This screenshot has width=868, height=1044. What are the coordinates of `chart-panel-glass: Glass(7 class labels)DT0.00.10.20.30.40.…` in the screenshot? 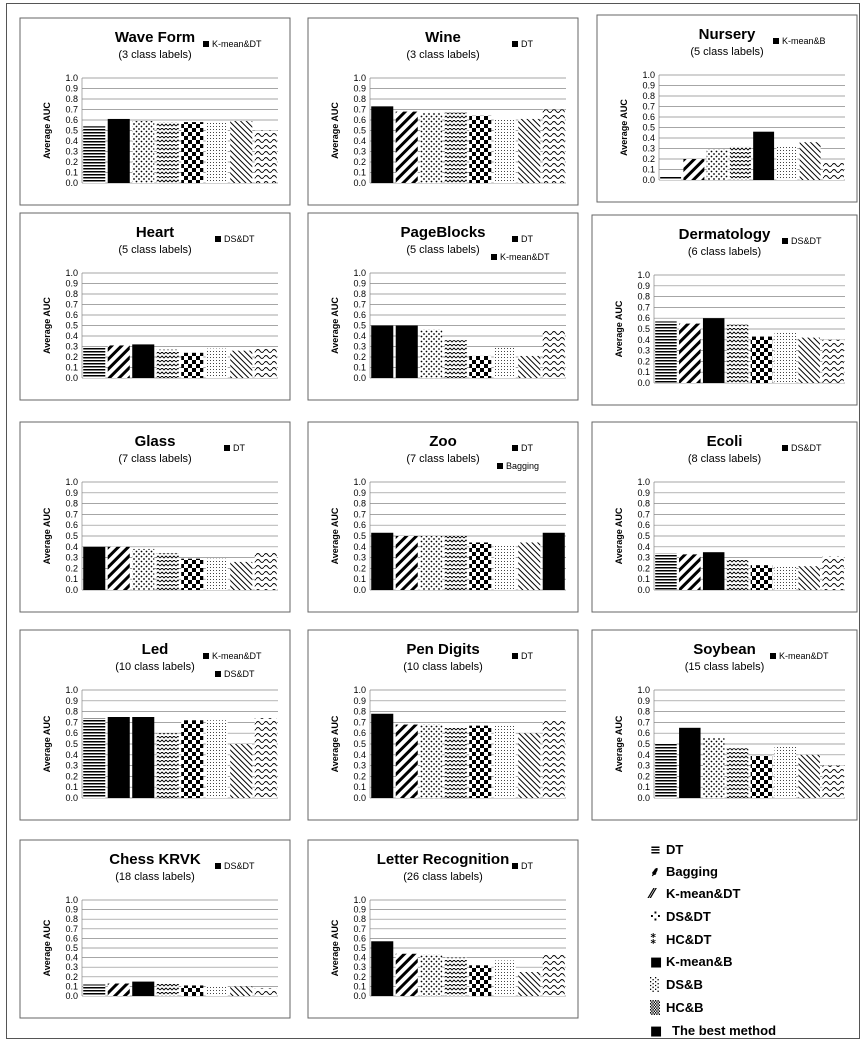 It's located at (155, 517).